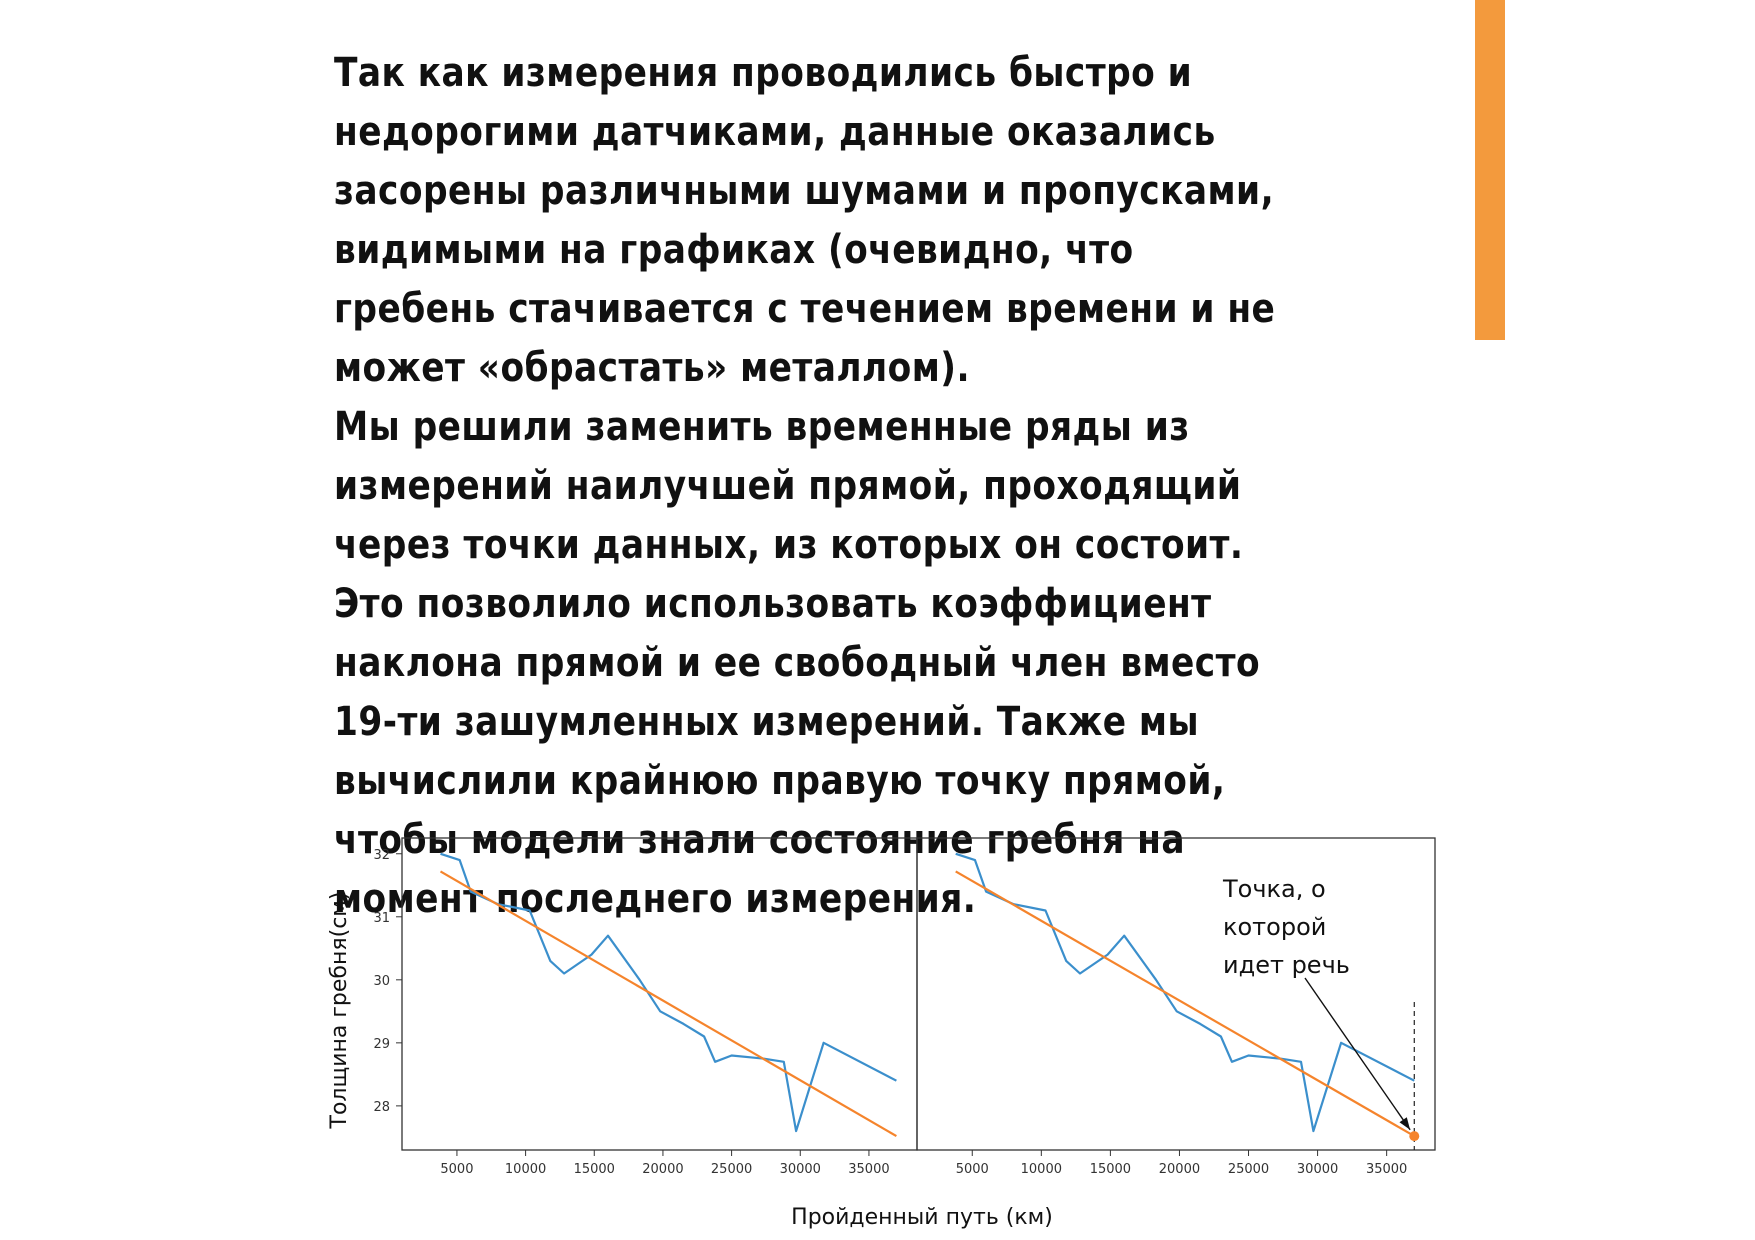 The image size is (1755, 1240). Describe the element at coordinates (1414, 1136) in the screenshot. I see `last-point-marker` at that location.